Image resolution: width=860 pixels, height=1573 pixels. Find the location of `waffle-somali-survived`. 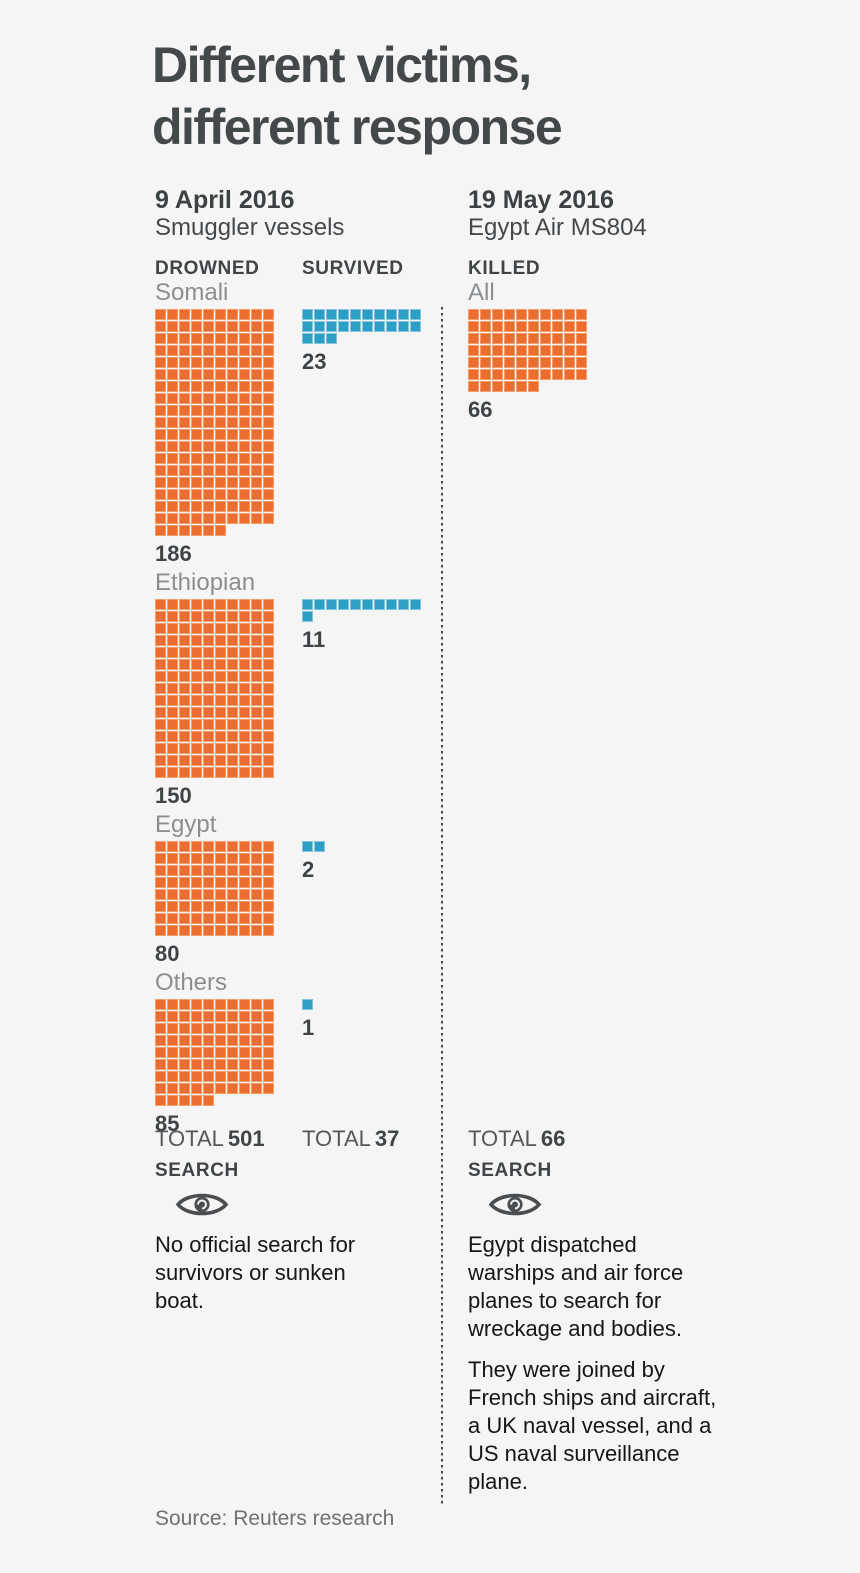

waffle-somali-survived is located at coordinates (361, 326).